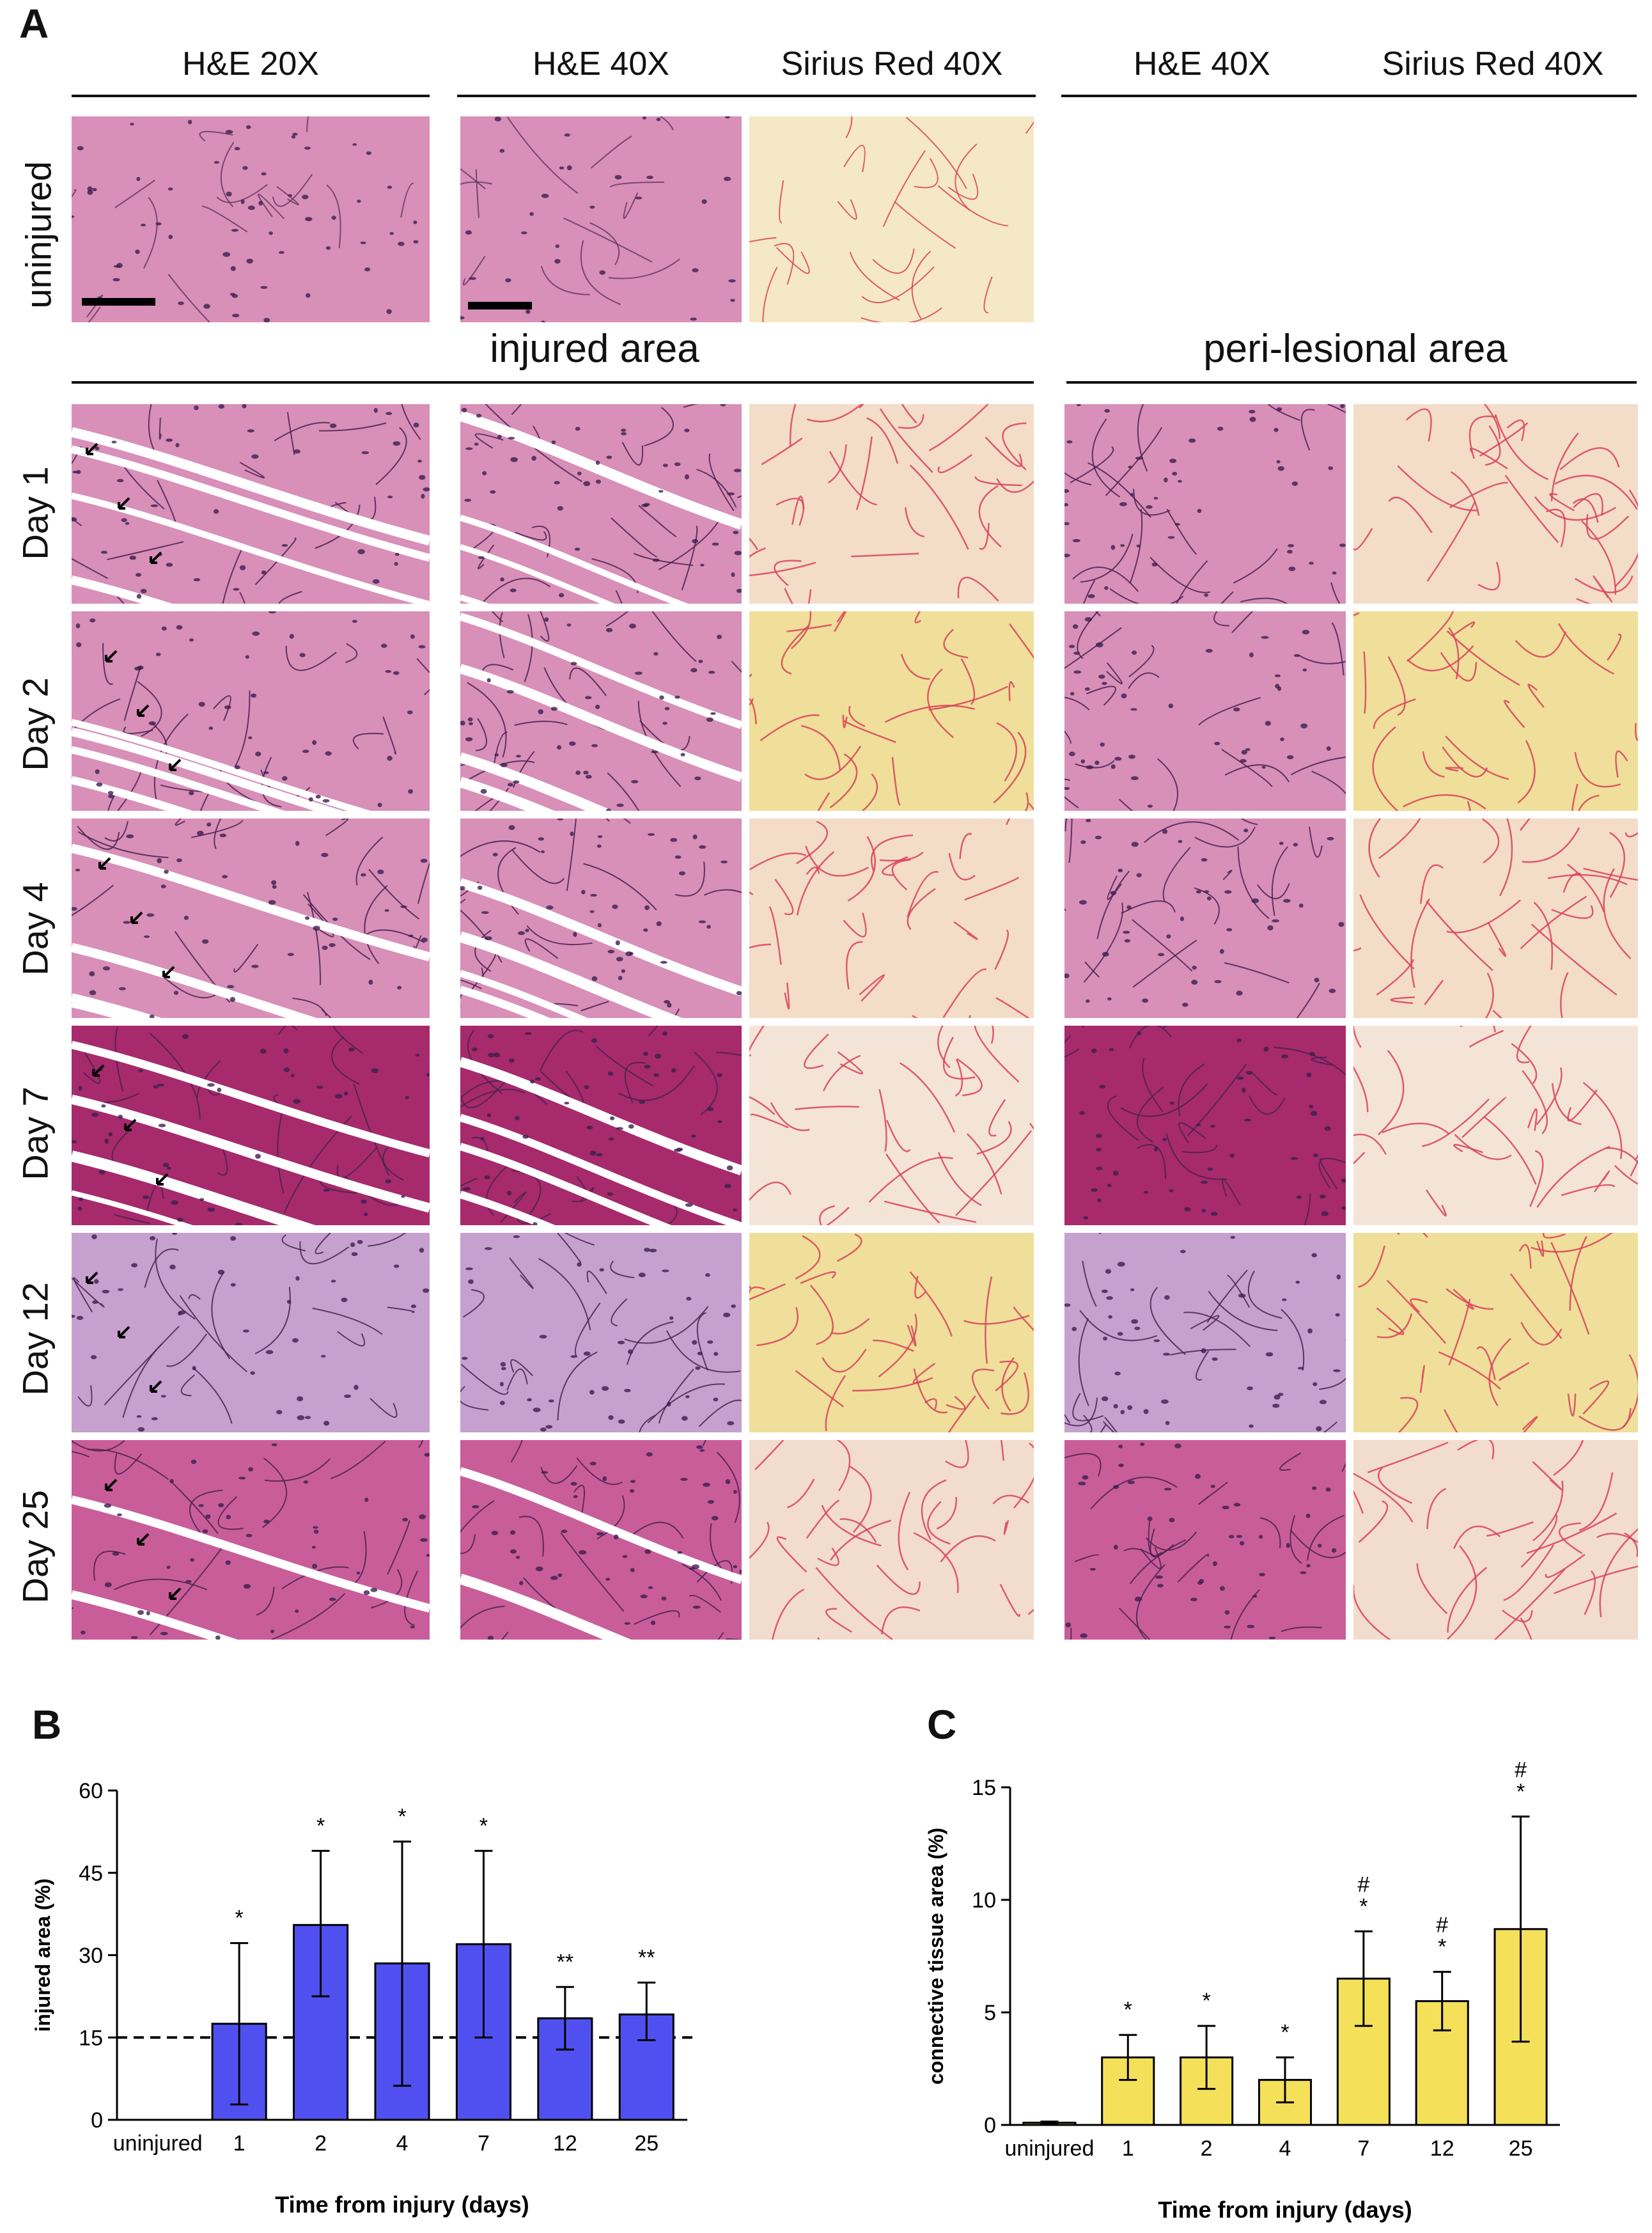 The height and width of the screenshot is (2233, 1652). Describe the element at coordinates (990, 2013) in the screenshot. I see `chart-c-y-tick-label: 5` at that location.